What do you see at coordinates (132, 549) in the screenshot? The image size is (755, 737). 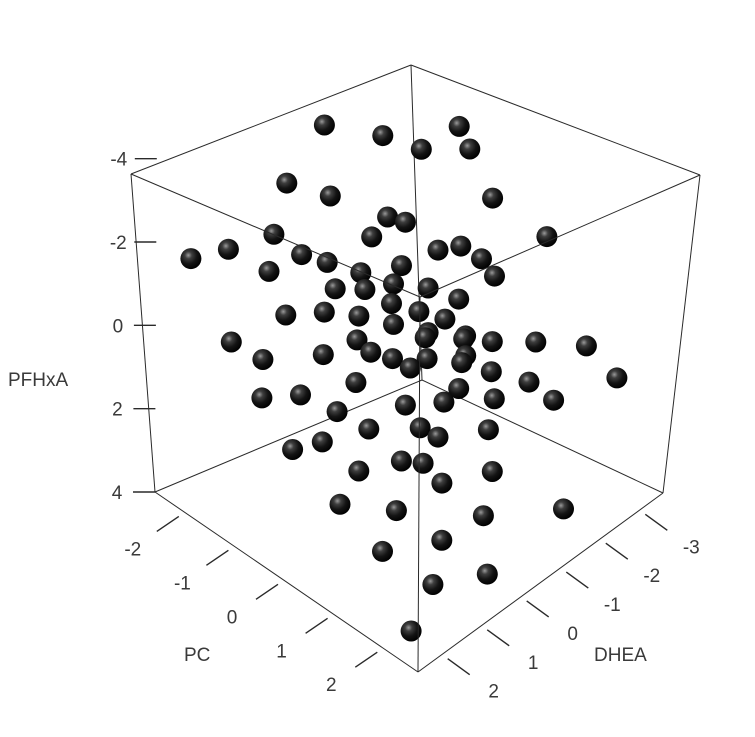 I see `pc-tick-label: -2` at bounding box center [132, 549].